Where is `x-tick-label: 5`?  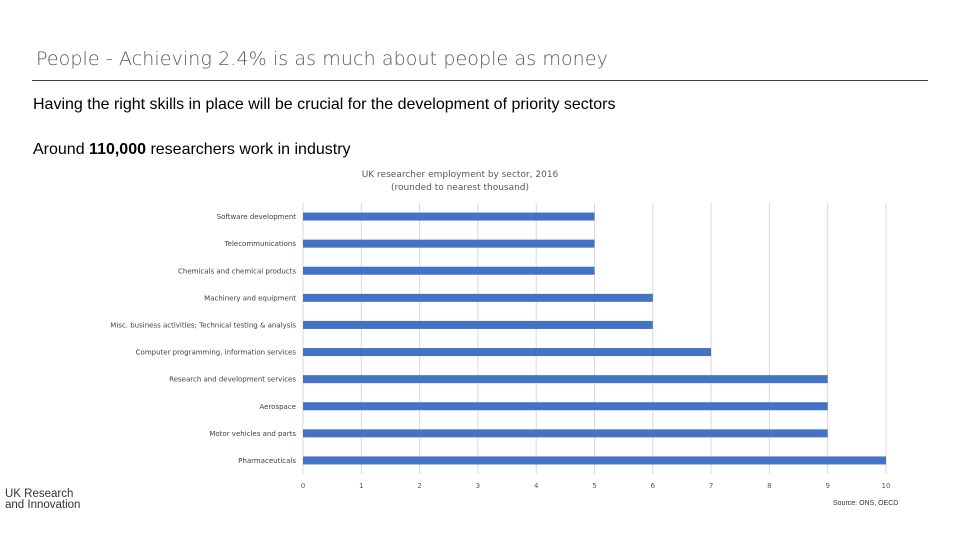 x-tick-label: 5 is located at coordinates (594, 486).